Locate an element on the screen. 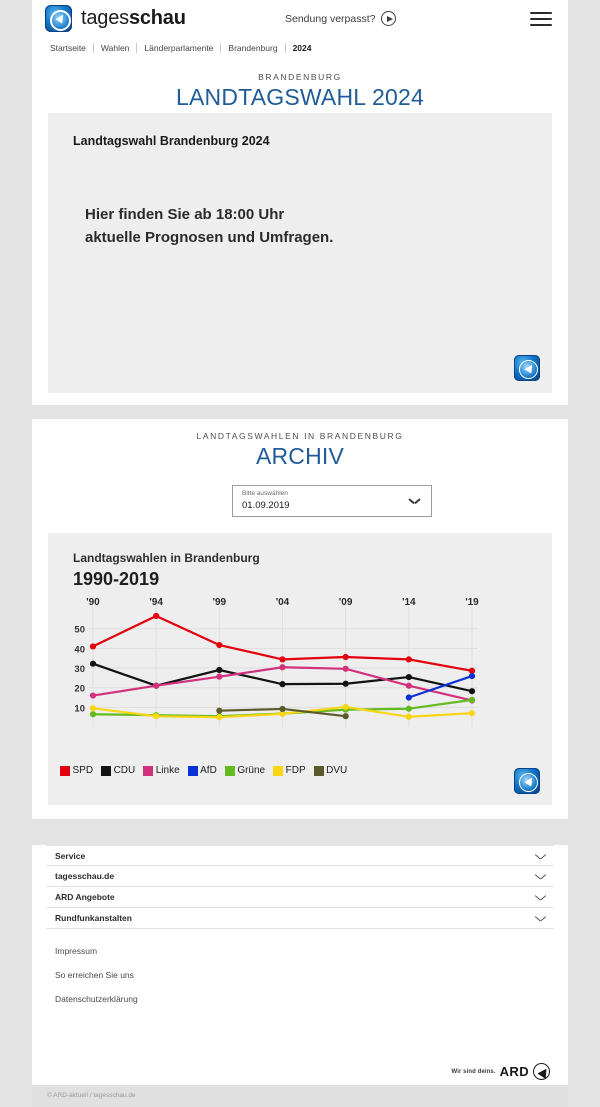 Image resolution: width=600 pixels, height=1107 pixels. legend-item-cdu: CDU is located at coordinates (118, 770).